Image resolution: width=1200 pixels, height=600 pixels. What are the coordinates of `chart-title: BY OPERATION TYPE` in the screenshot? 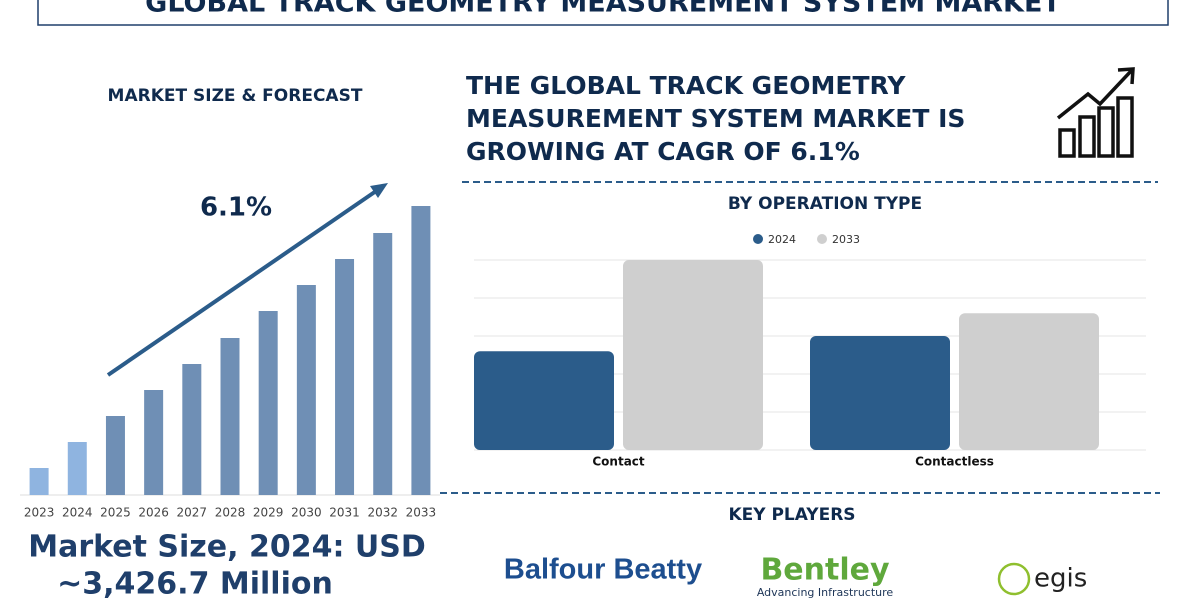 It's located at (825, 204).